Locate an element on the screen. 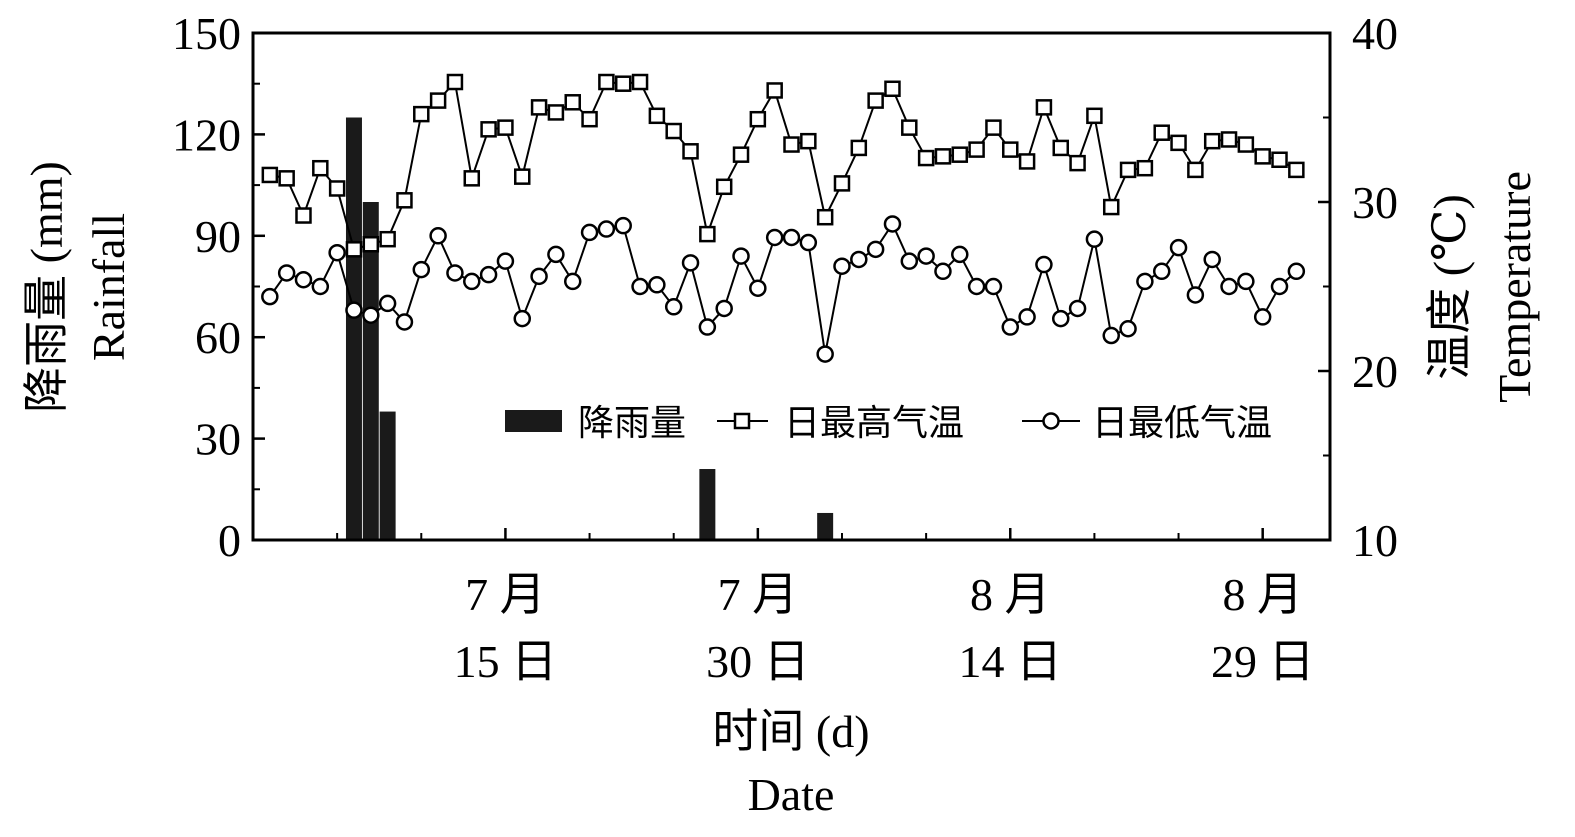 The image size is (1575, 837). x-axis-title-en: Date is located at coordinates (791, 794).